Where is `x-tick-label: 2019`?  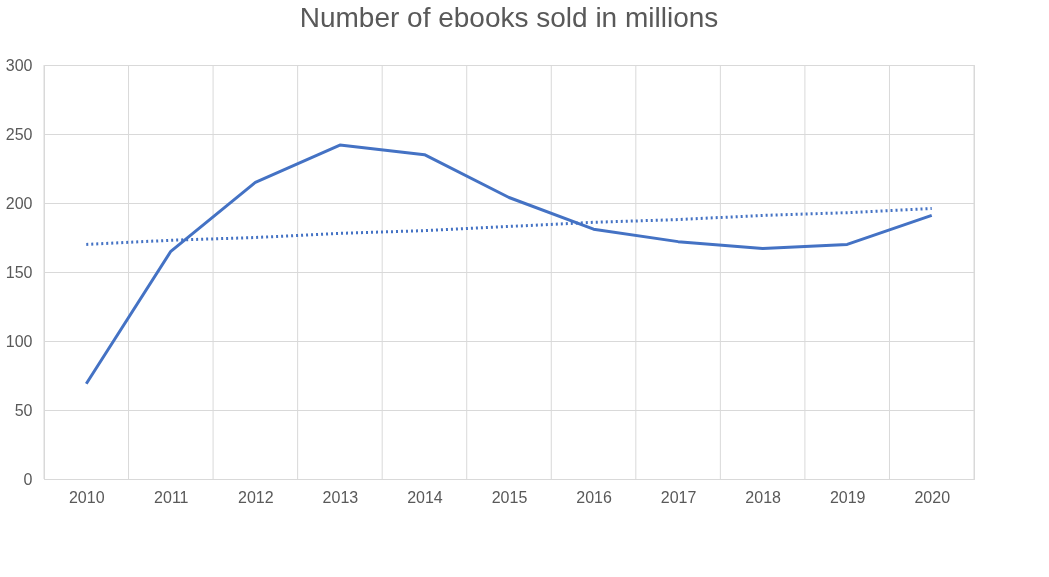 x-tick-label: 2019 is located at coordinates (847, 497).